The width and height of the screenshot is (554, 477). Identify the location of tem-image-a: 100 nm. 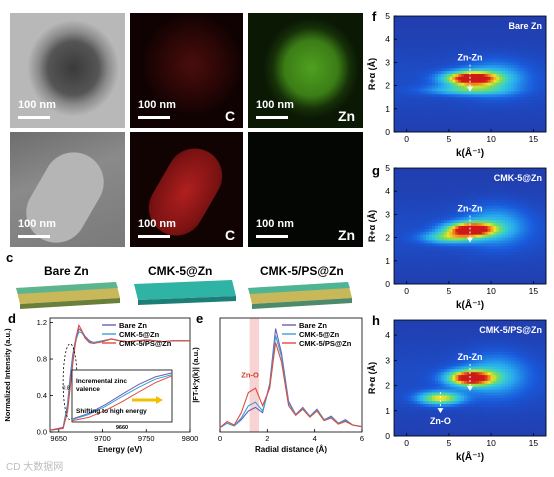
(67, 70).